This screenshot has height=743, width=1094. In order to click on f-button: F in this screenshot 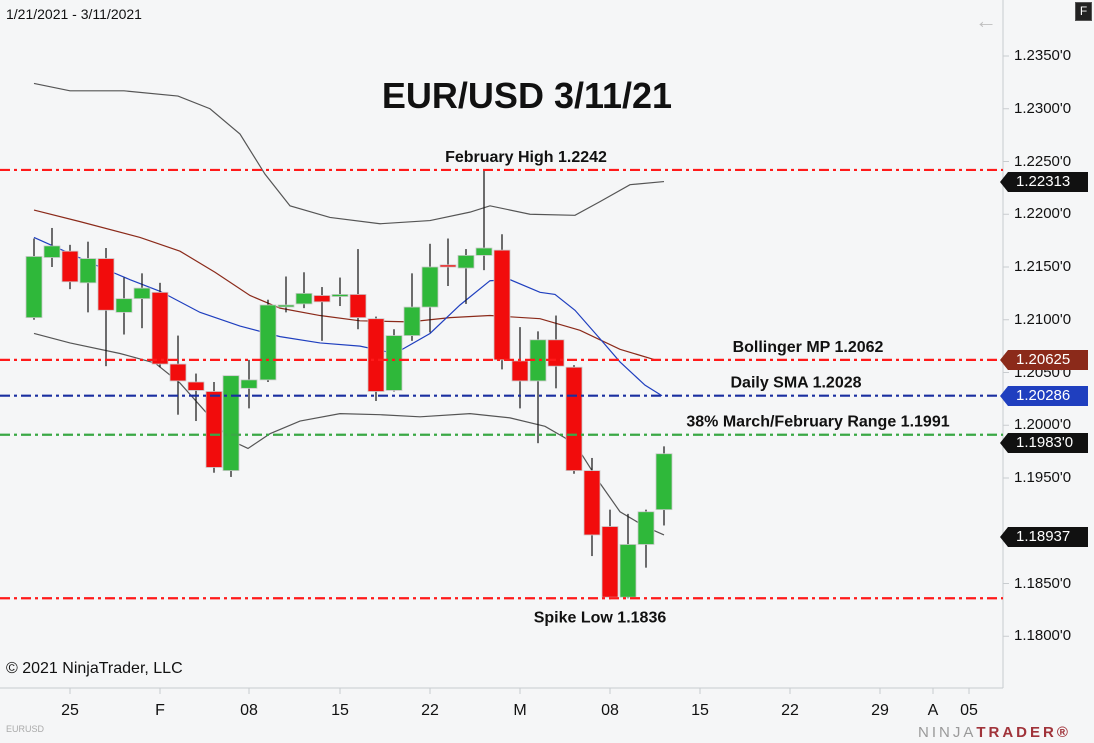, I will do `click(1083, 11)`.